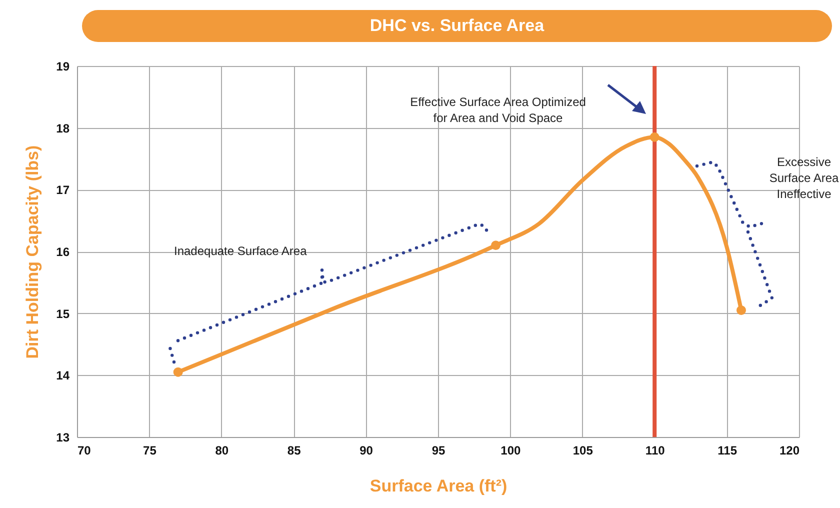  I want to click on x-tick-label: 70, so click(85, 451).